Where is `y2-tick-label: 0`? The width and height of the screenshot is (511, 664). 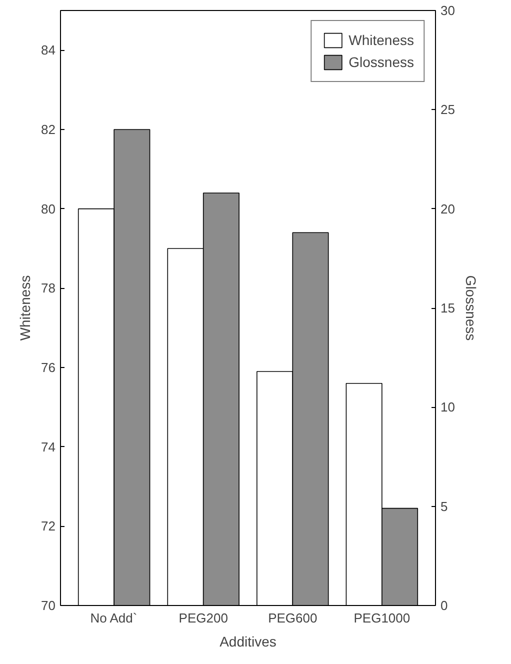 y2-tick-label: 0 is located at coordinates (444, 605).